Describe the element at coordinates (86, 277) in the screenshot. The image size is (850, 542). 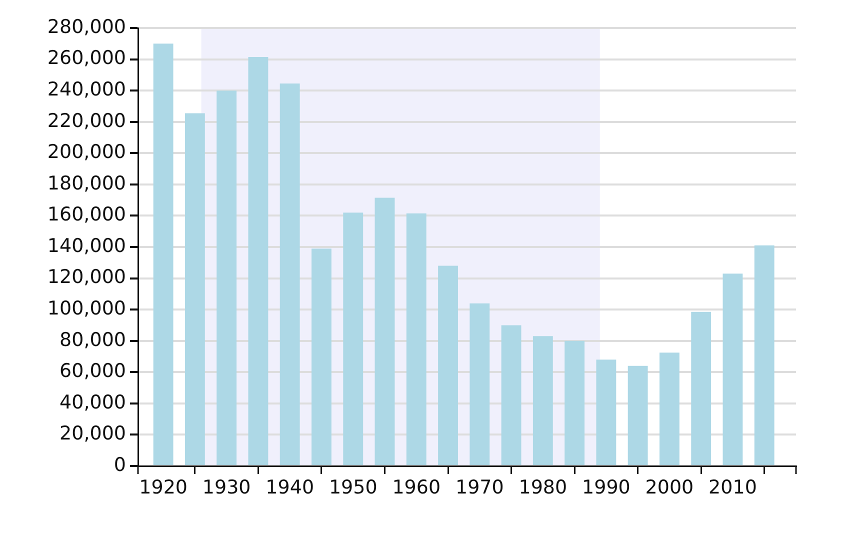
I see `y-tick-label: 120,000` at that location.